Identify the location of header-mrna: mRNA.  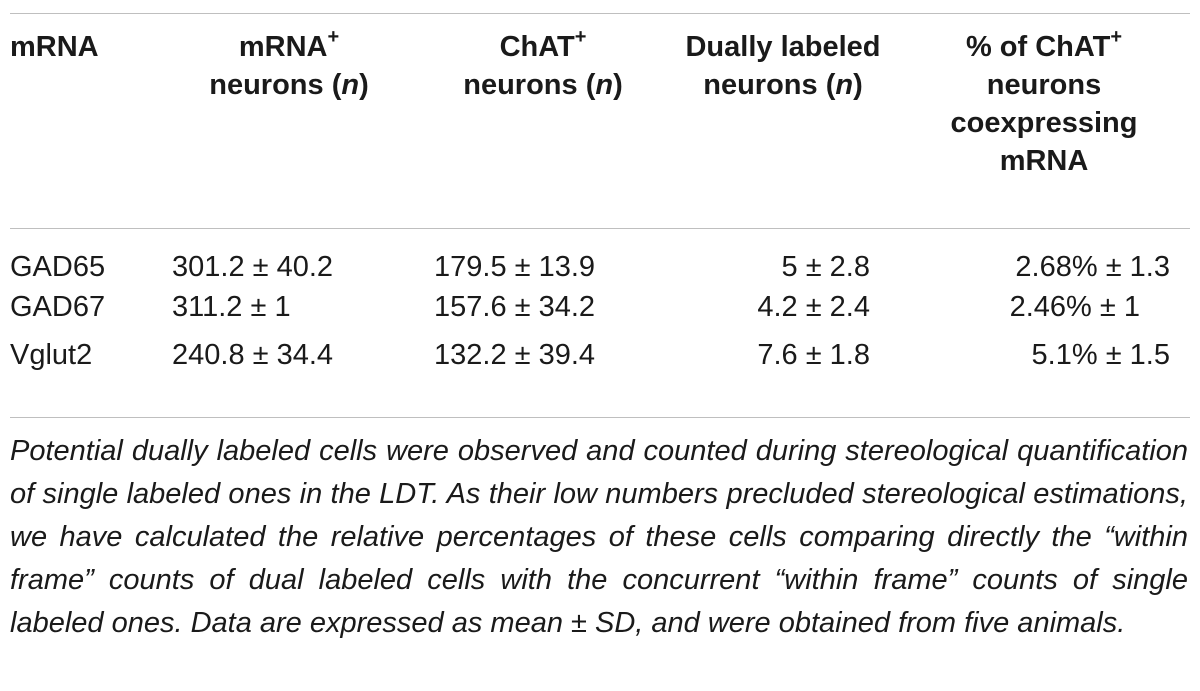
(54, 47).